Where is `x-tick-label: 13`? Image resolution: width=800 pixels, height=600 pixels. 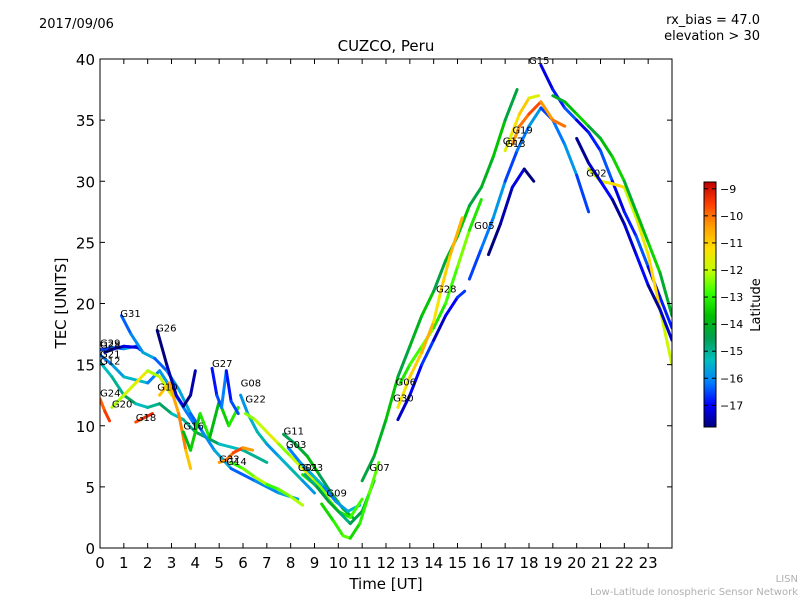
x-tick-label: 13 is located at coordinates (409, 563).